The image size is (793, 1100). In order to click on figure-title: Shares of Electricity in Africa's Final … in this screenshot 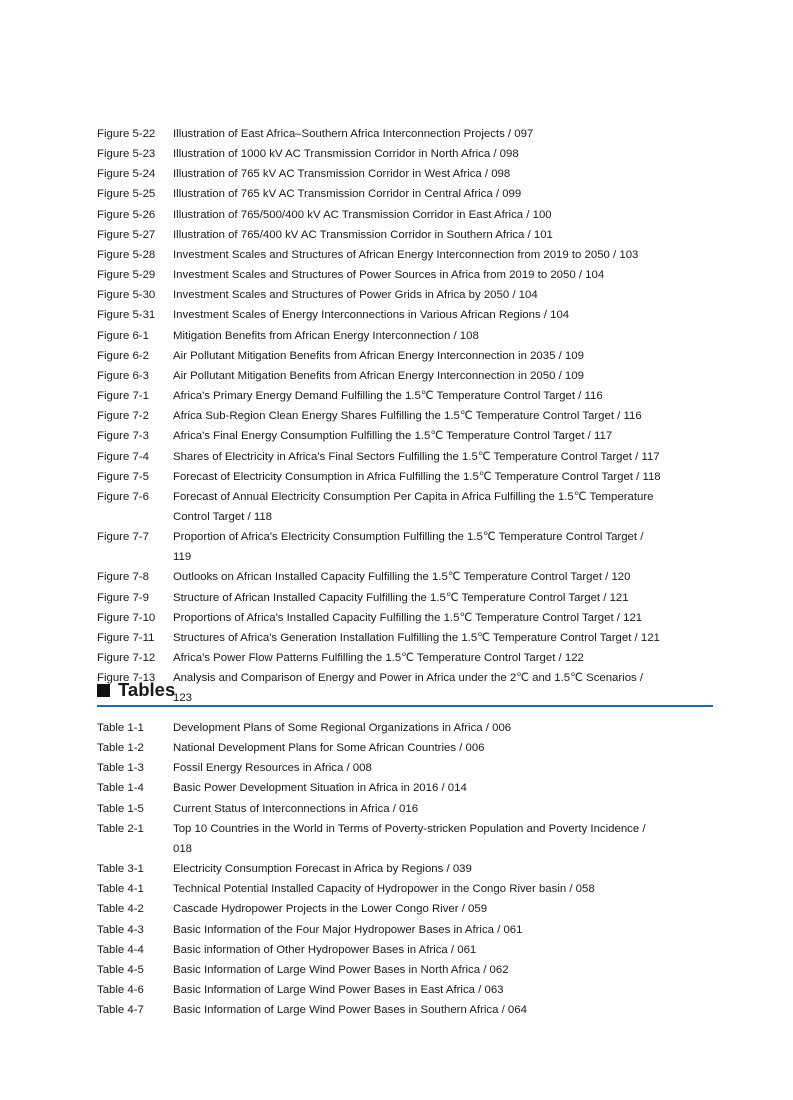, I will do `click(416, 456)`.